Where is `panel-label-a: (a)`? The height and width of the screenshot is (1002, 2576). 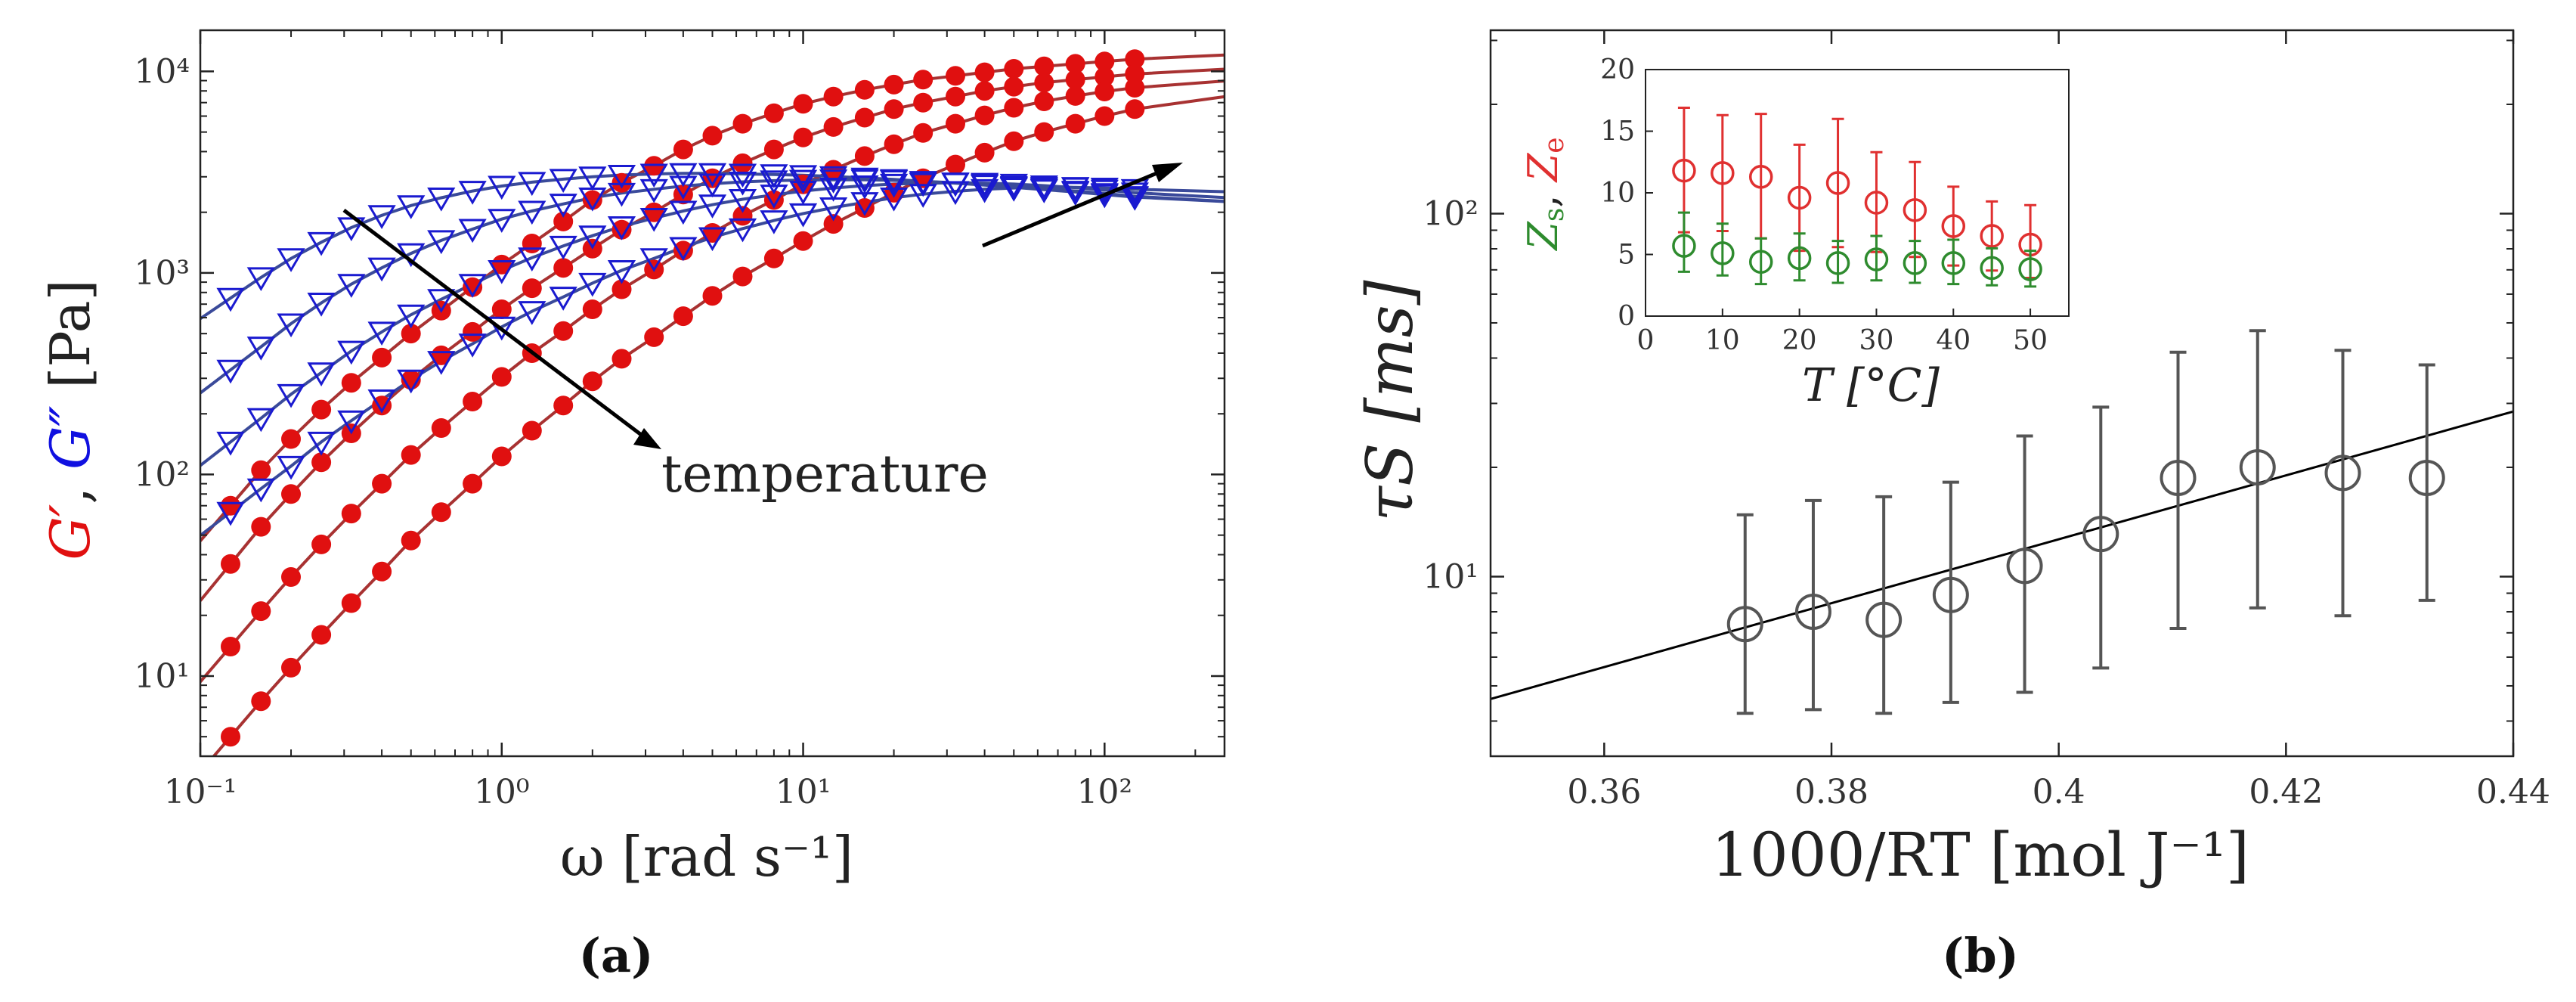
panel-label-a: (a) is located at coordinates (616, 955).